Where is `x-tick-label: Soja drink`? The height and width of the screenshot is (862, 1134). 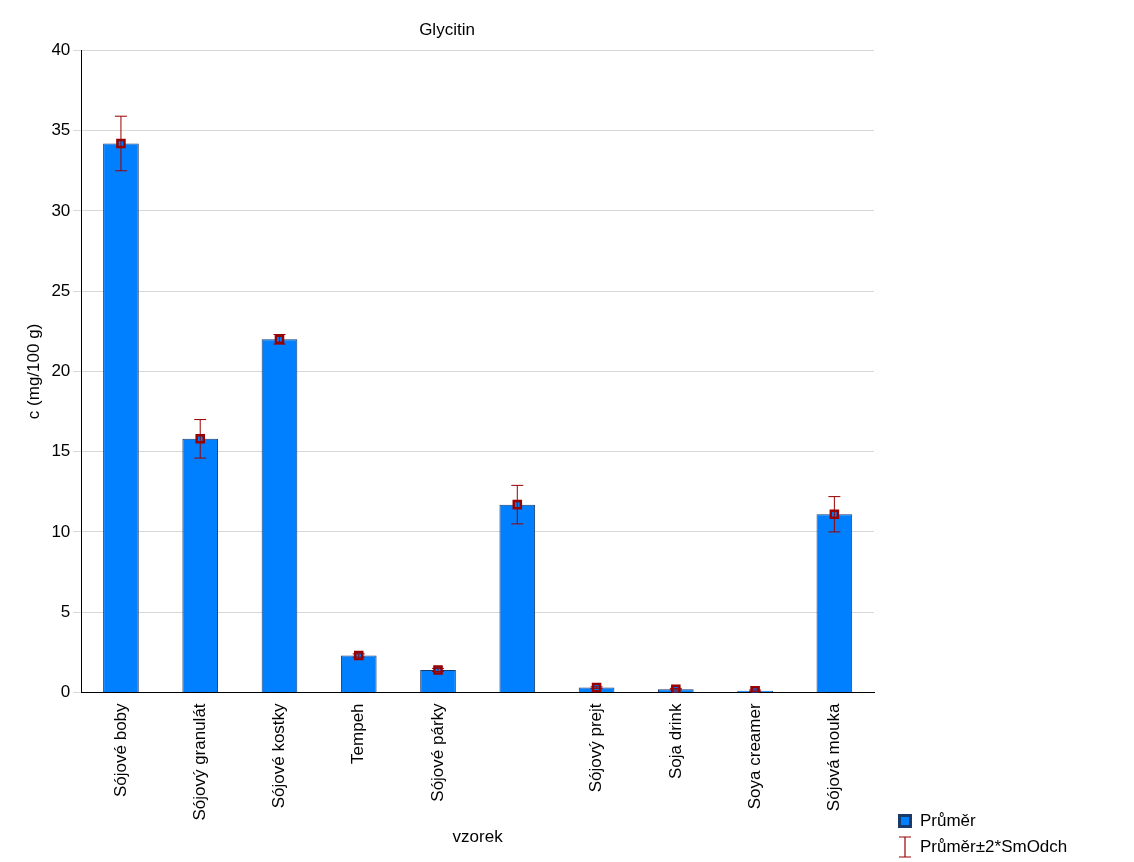
x-tick-label: Soja drink is located at coordinates (675, 741).